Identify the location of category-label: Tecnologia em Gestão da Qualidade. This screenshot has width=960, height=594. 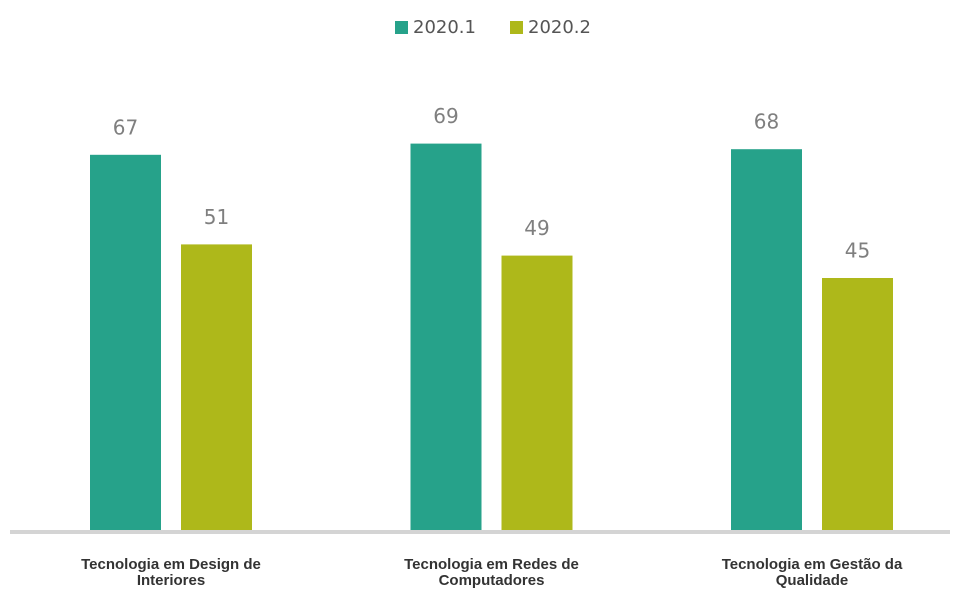
(812, 572).